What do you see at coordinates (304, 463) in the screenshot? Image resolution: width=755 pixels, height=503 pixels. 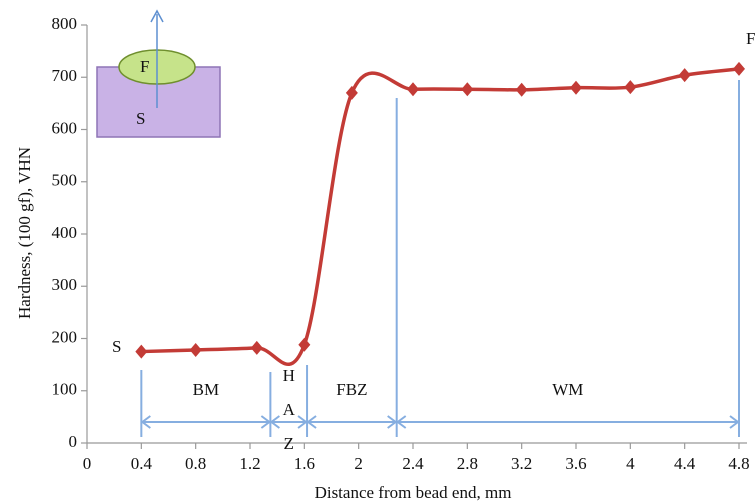 I see `x-tick-label: 1.6` at bounding box center [304, 463].